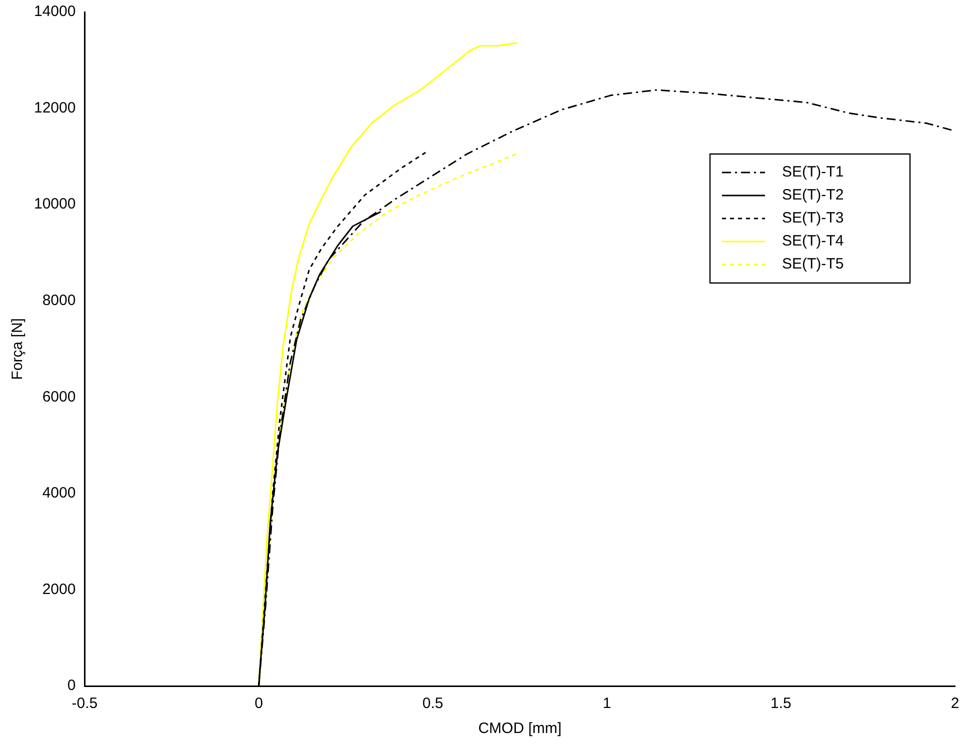 Image resolution: width=965 pixels, height=747 pixels. I want to click on x-tick-label: 0.5, so click(433, 703).